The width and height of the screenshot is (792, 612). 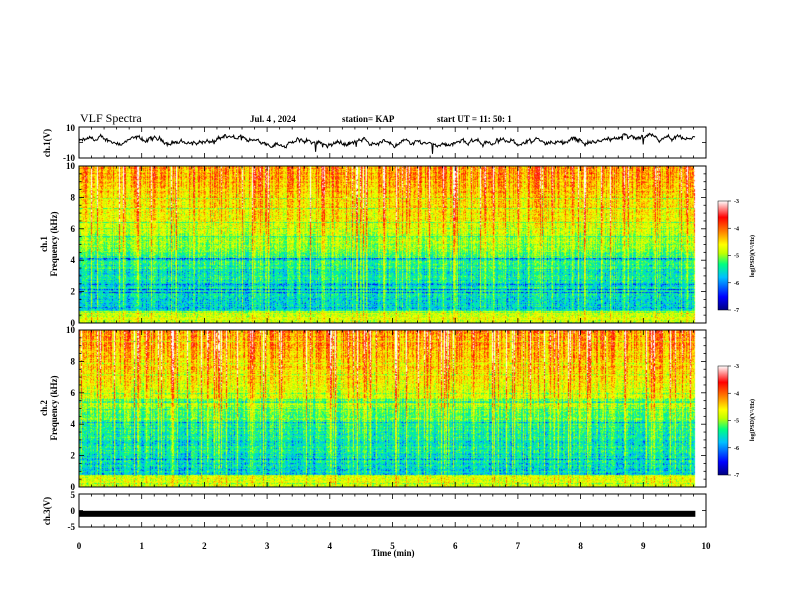 I want to click on figure-title: VLF Spectra, so click(x=111, y=118).